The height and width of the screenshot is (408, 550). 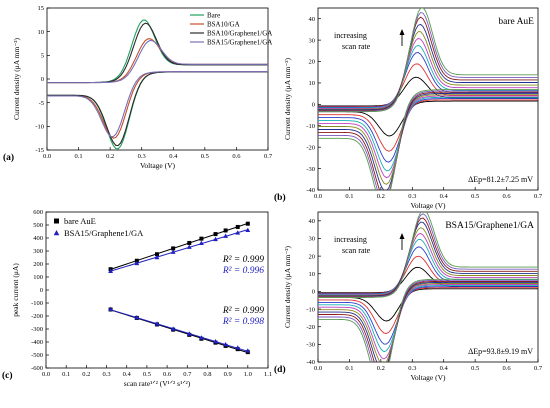 I want to click on x-tick-label: 1.1, so click(x=268, y=374).